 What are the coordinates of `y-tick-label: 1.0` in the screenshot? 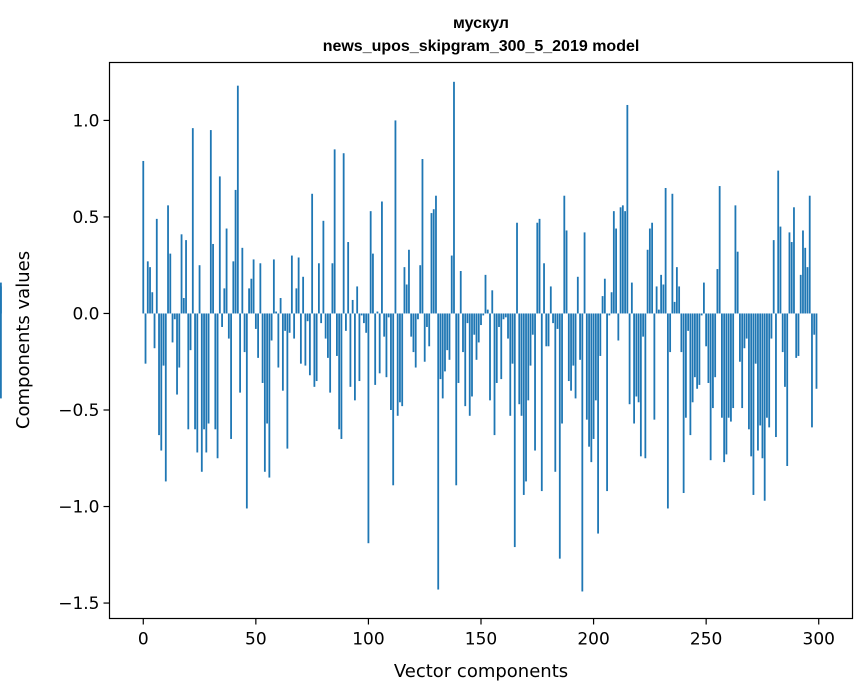 It's located at (85, 121).